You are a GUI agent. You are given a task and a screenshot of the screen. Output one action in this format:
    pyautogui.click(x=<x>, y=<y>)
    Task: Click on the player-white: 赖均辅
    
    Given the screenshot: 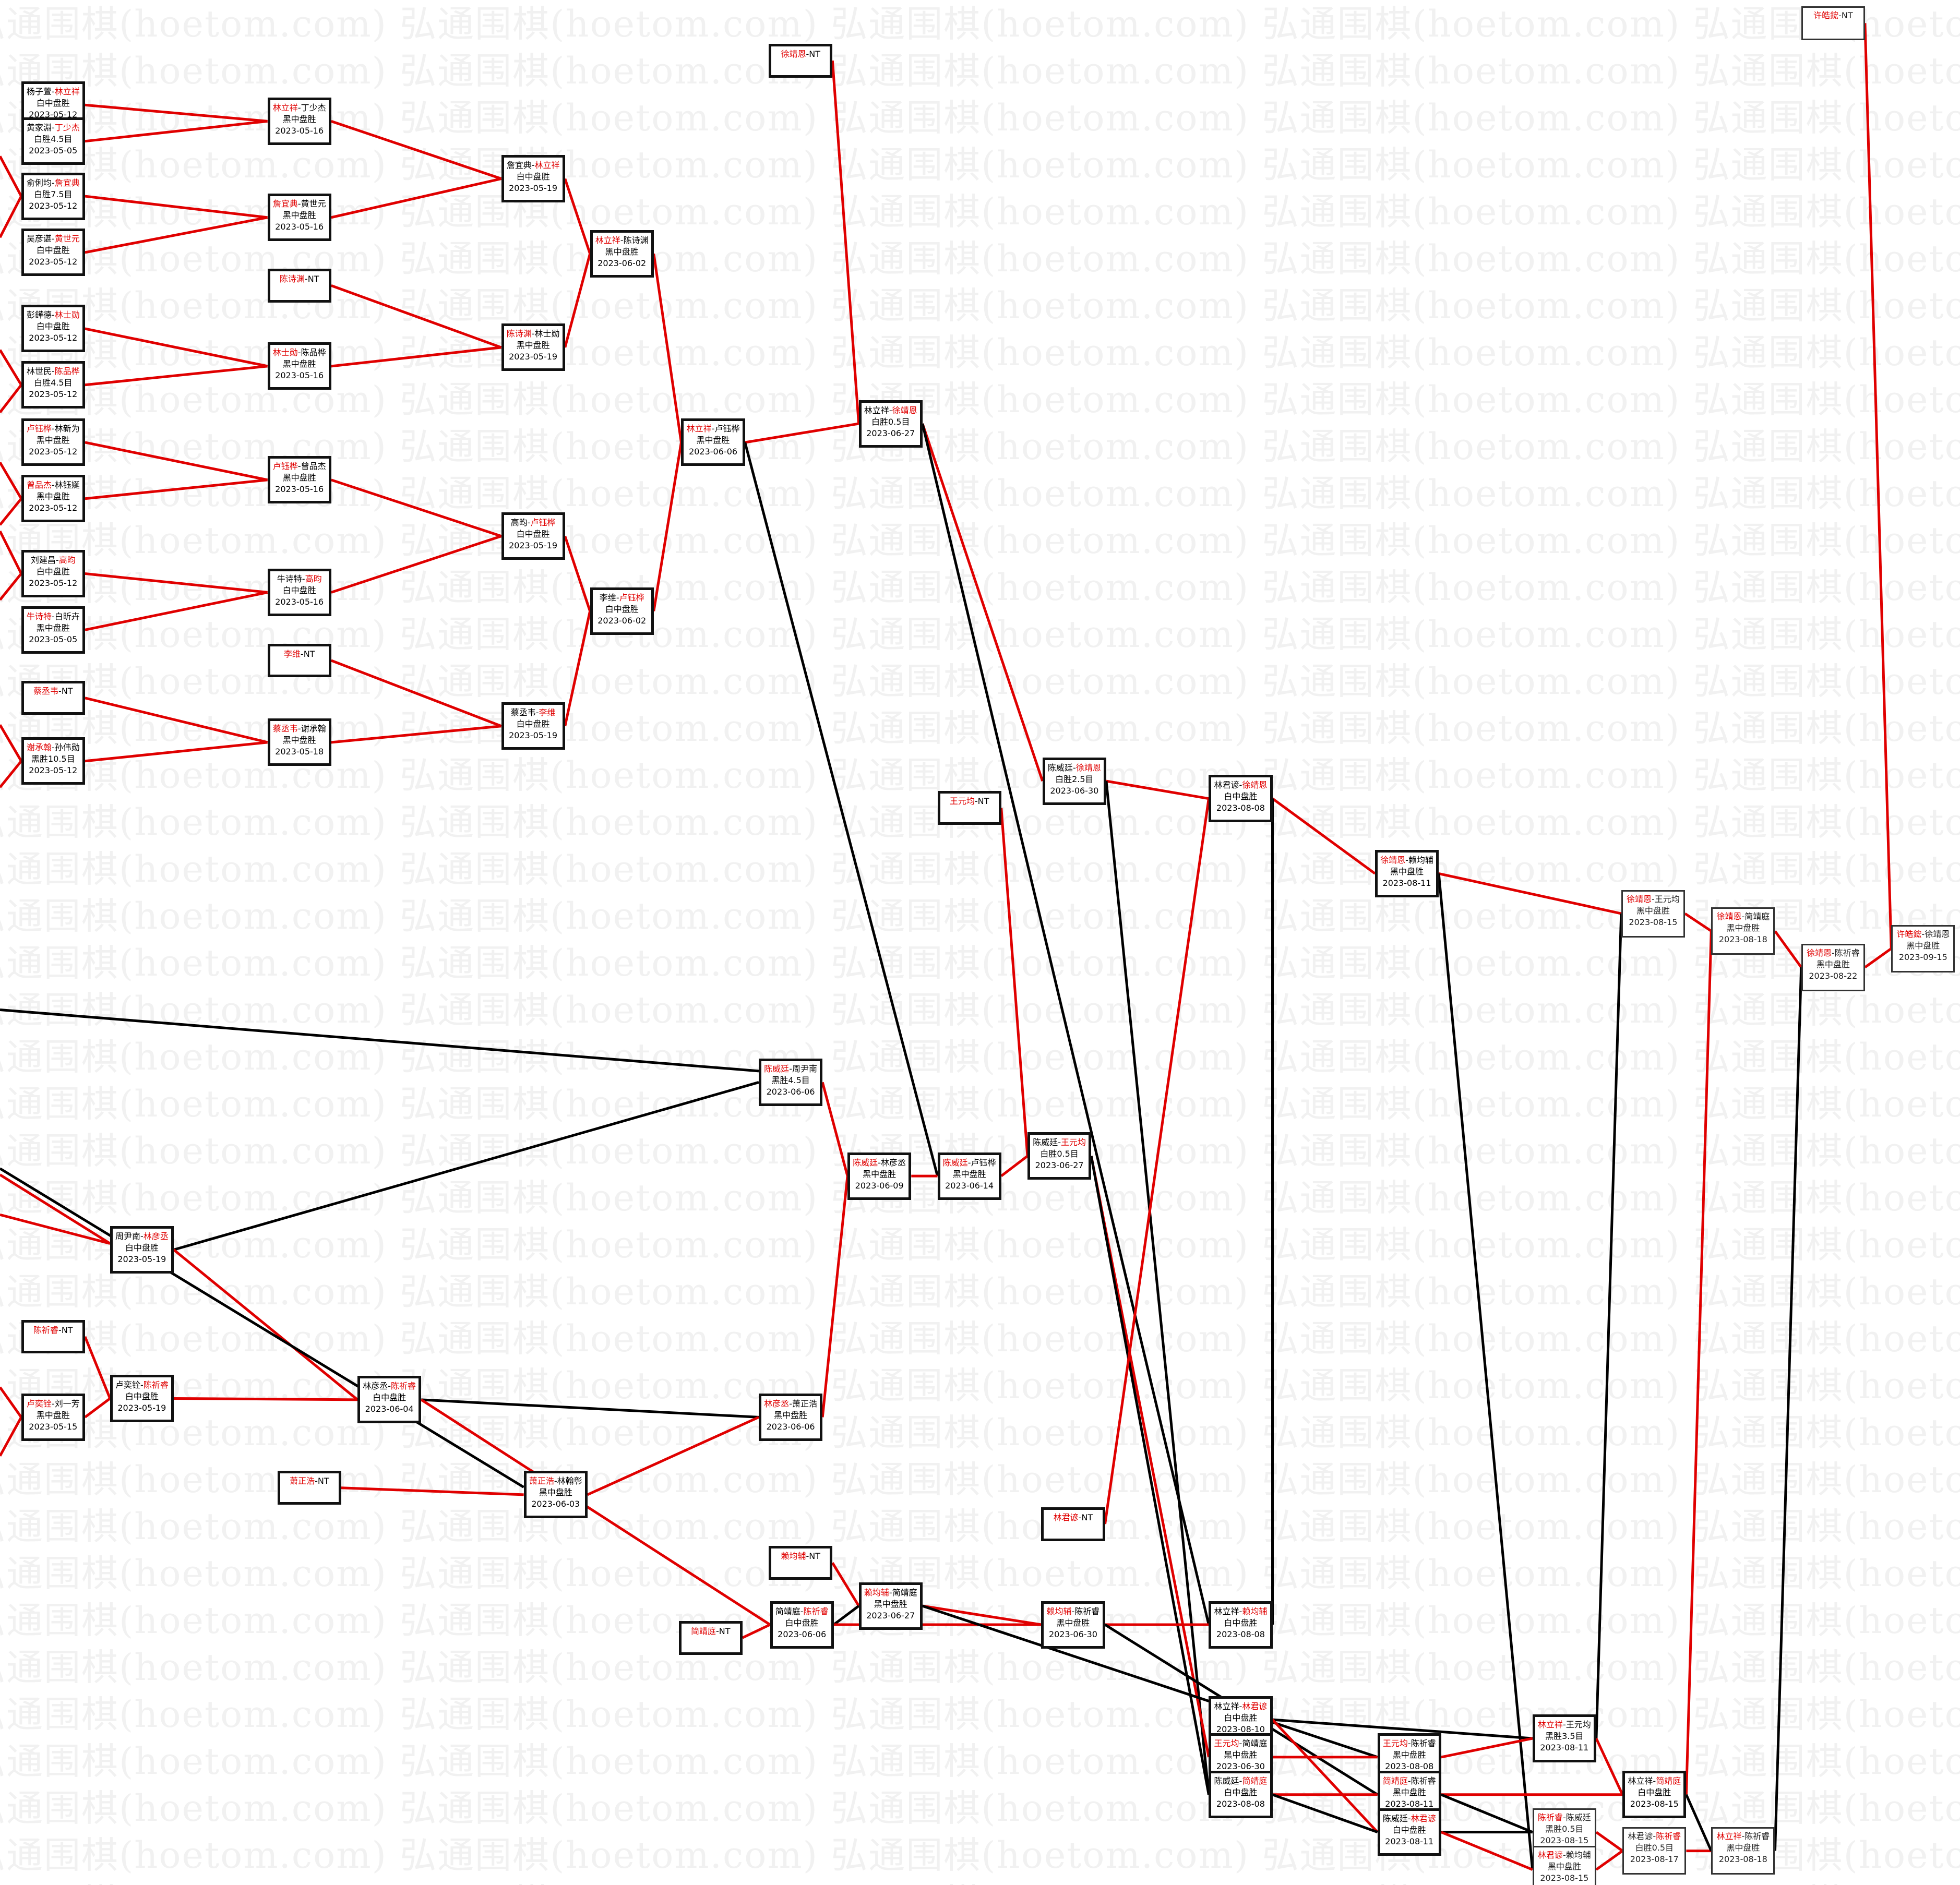 What is the action you would take?
    pyautogui.click(x=1578, y=1855)
    